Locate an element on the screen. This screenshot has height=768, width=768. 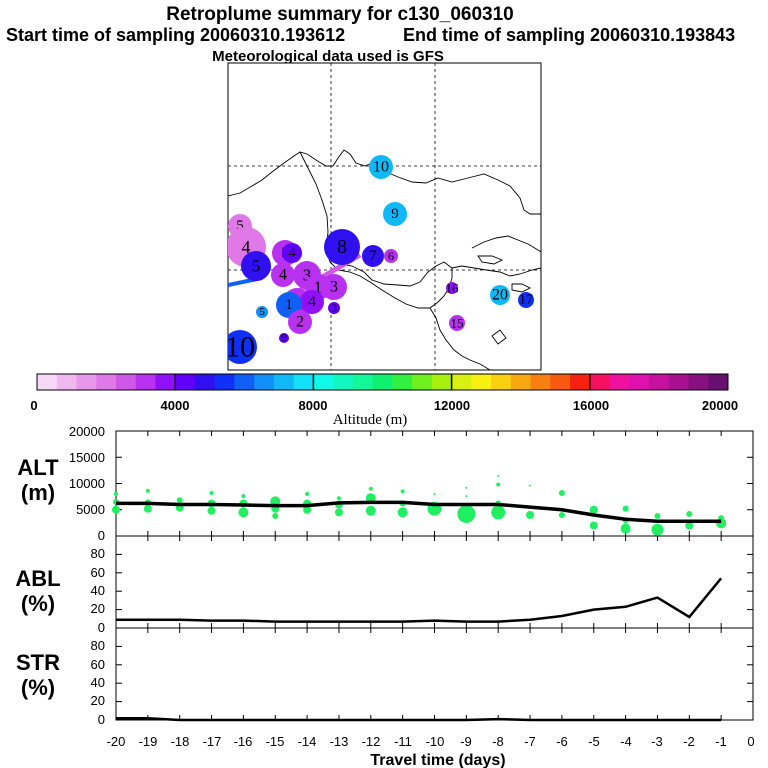
abl-ylabel: ABL is located at coordinates (37, 578).